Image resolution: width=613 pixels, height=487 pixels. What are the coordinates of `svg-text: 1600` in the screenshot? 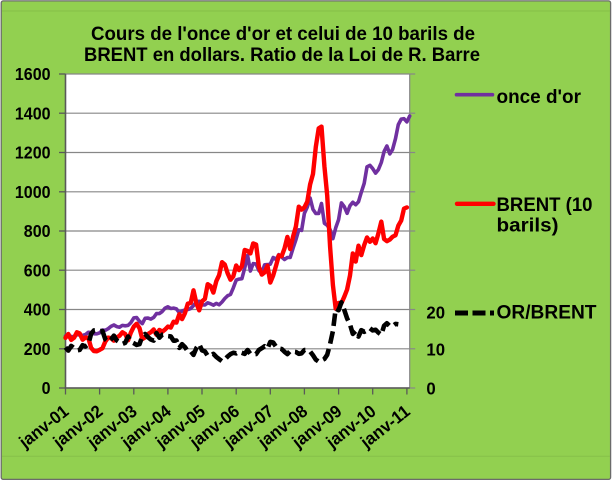 It's located at (33, 74).